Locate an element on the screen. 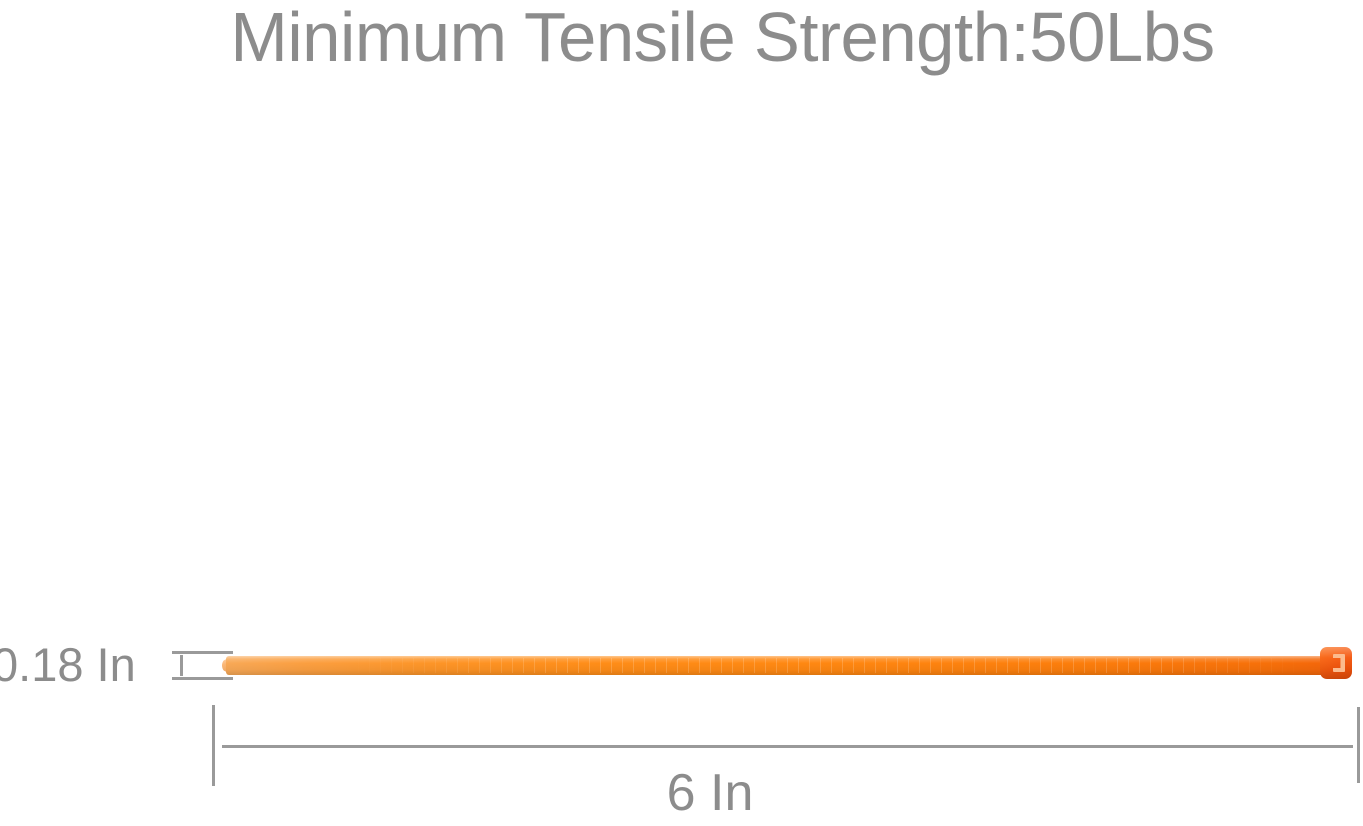 This screenshot has height=826, width=1363. cable-tie-illustration is located at coordinates (789, 663).